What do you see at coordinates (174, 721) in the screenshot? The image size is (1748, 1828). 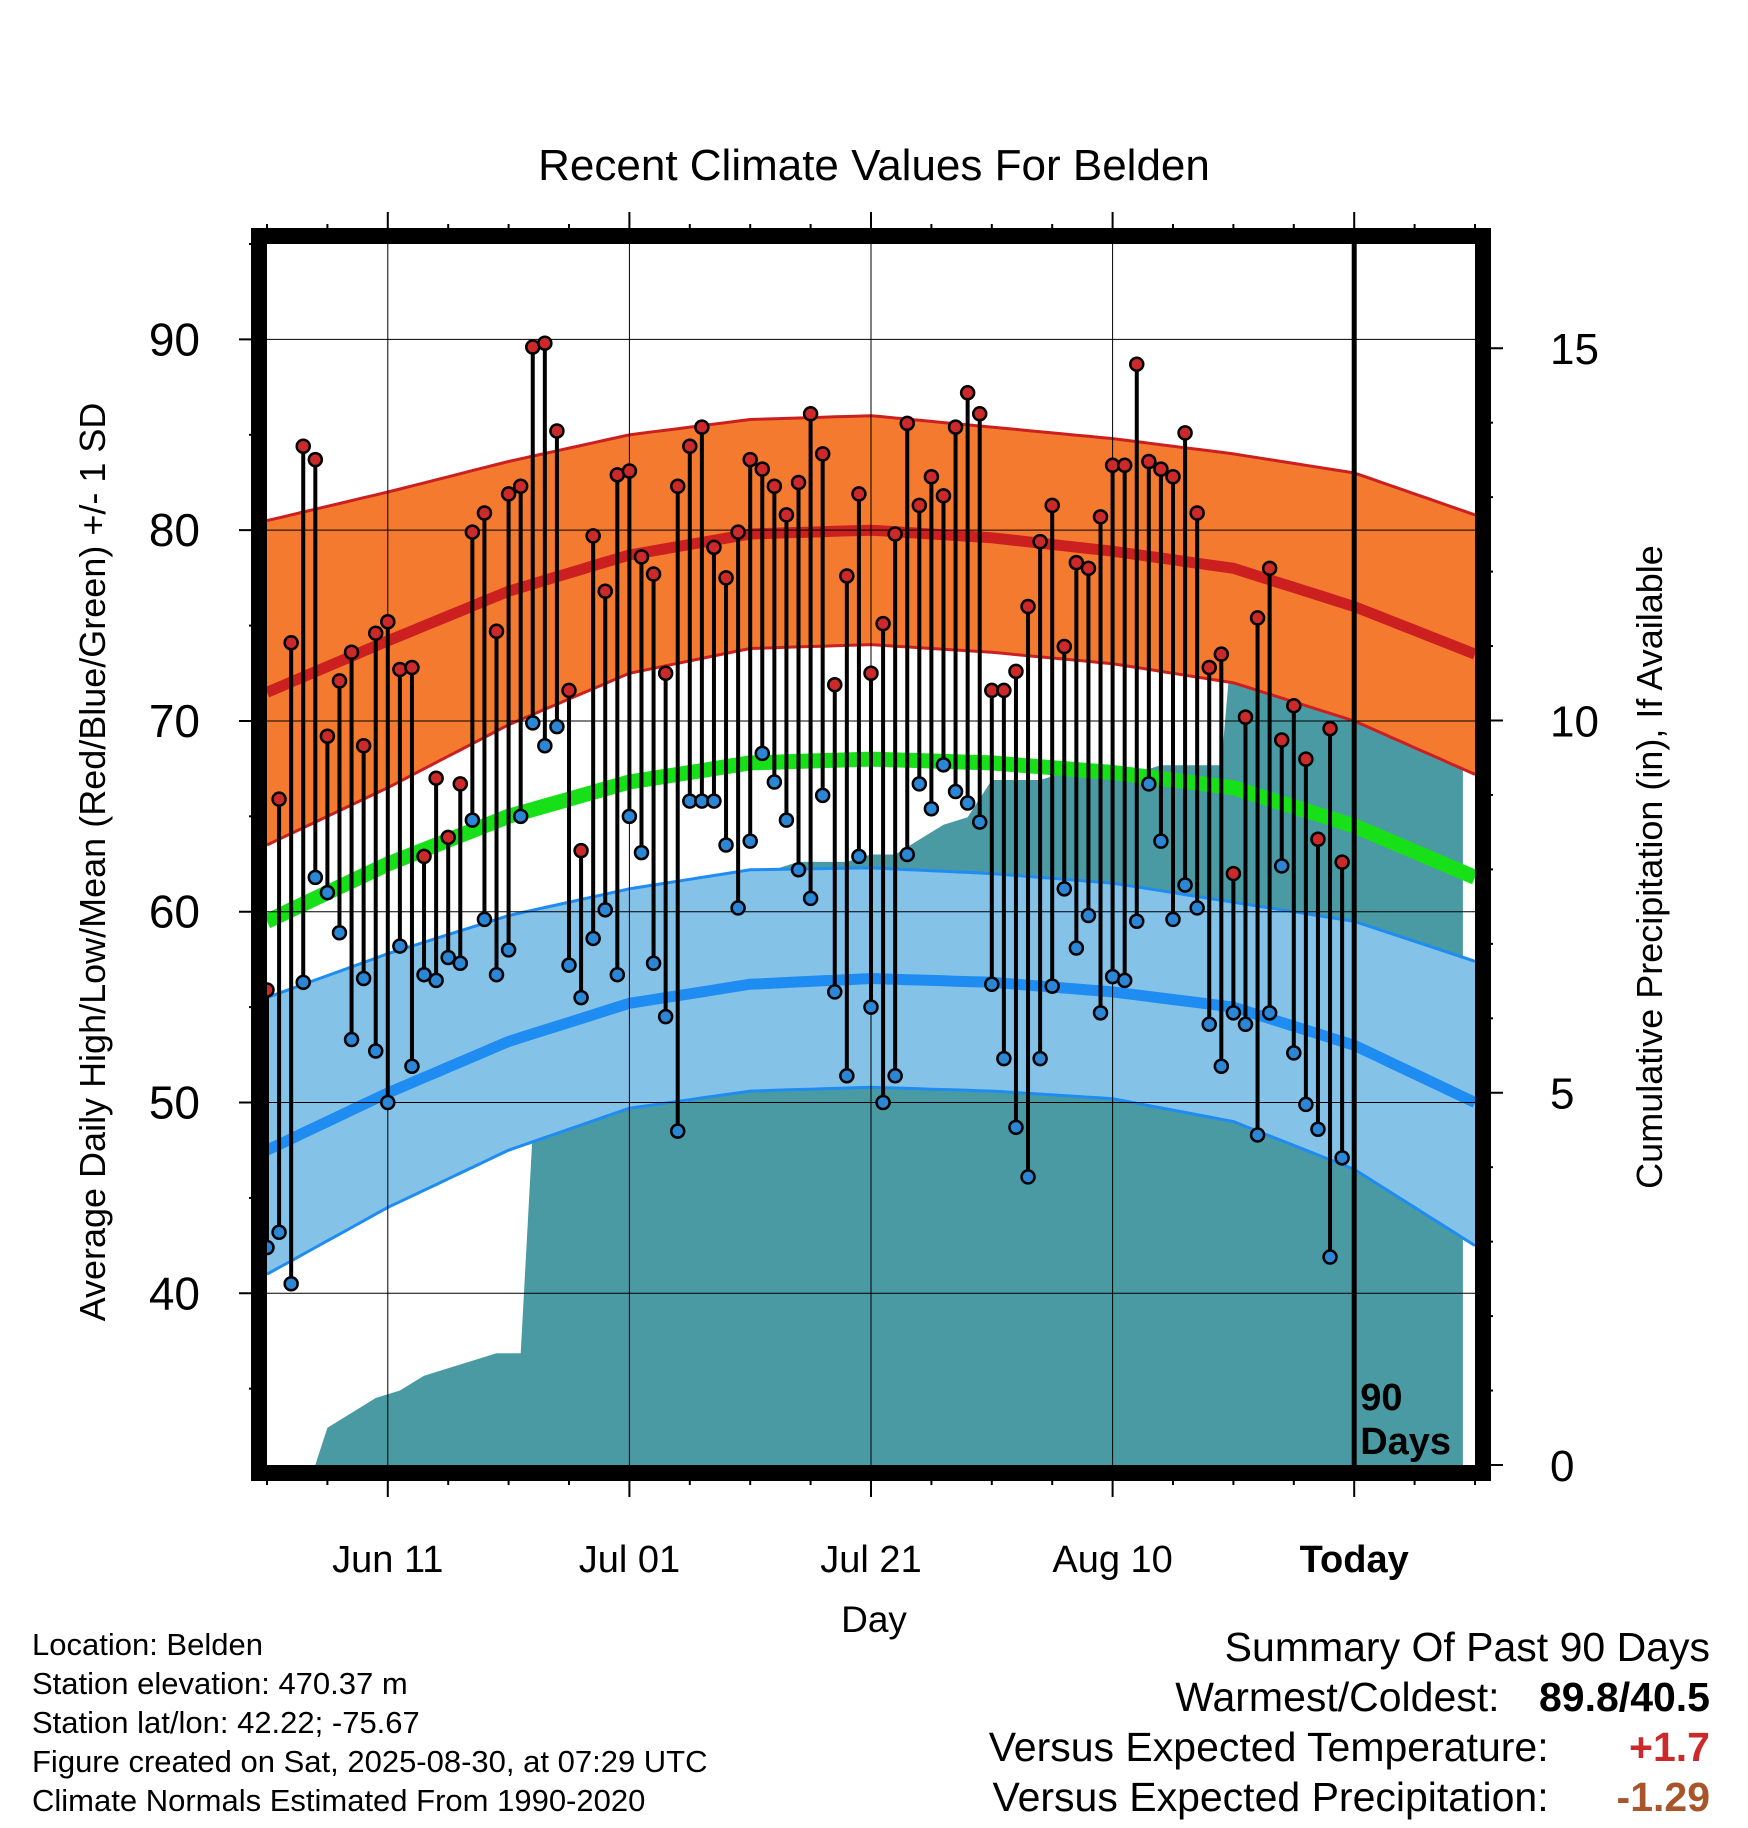 I see `y-tick-label: 70` at bounding box center [174, 721].